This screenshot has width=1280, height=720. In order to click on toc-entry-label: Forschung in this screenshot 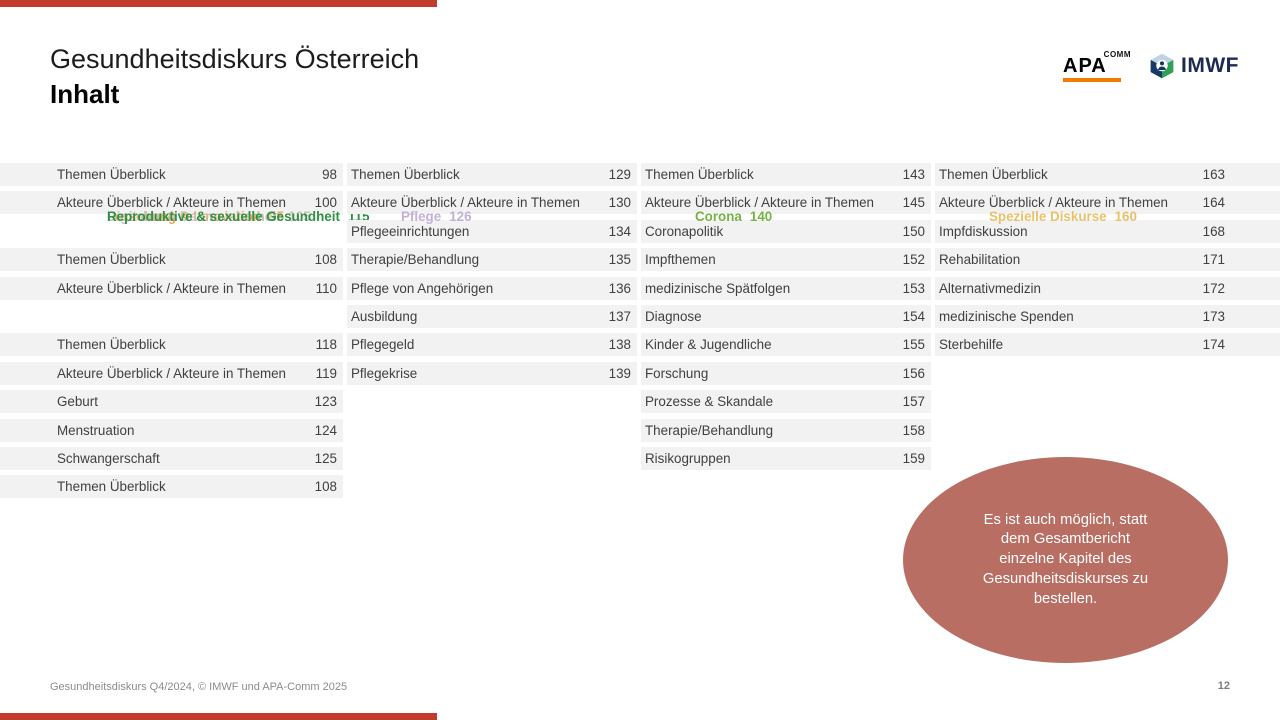, I will do `click(677, 373)`.